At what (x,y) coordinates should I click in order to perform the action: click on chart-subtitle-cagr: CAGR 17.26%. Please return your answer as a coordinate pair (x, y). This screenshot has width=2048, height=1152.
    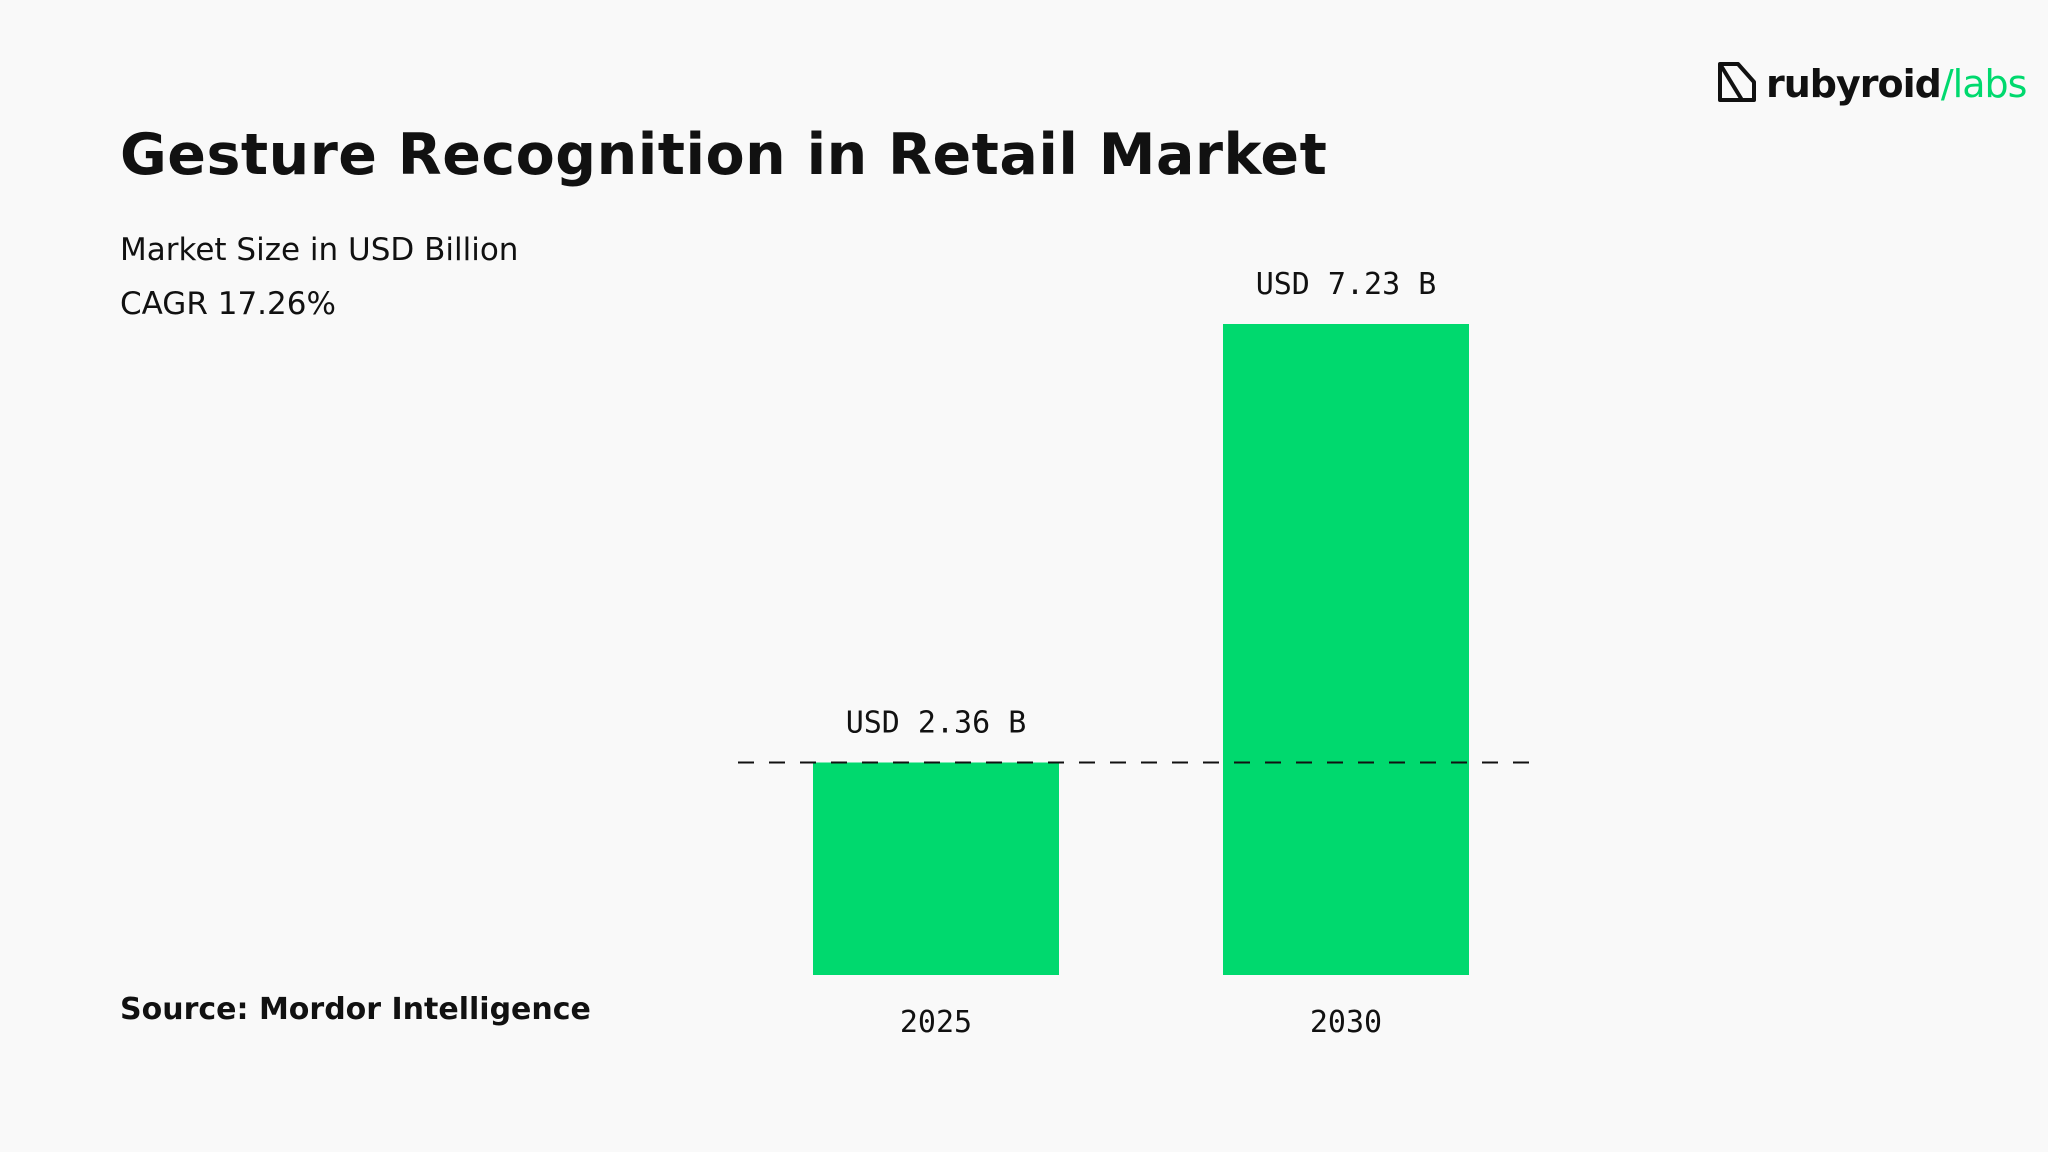
    Looking at the image, I should click on (228, 304).